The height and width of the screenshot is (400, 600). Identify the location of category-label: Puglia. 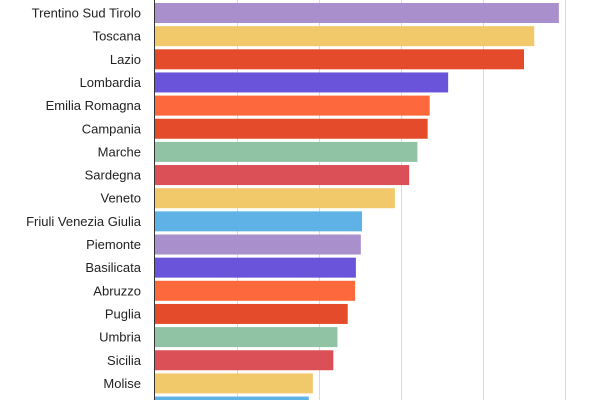
(123, 313).